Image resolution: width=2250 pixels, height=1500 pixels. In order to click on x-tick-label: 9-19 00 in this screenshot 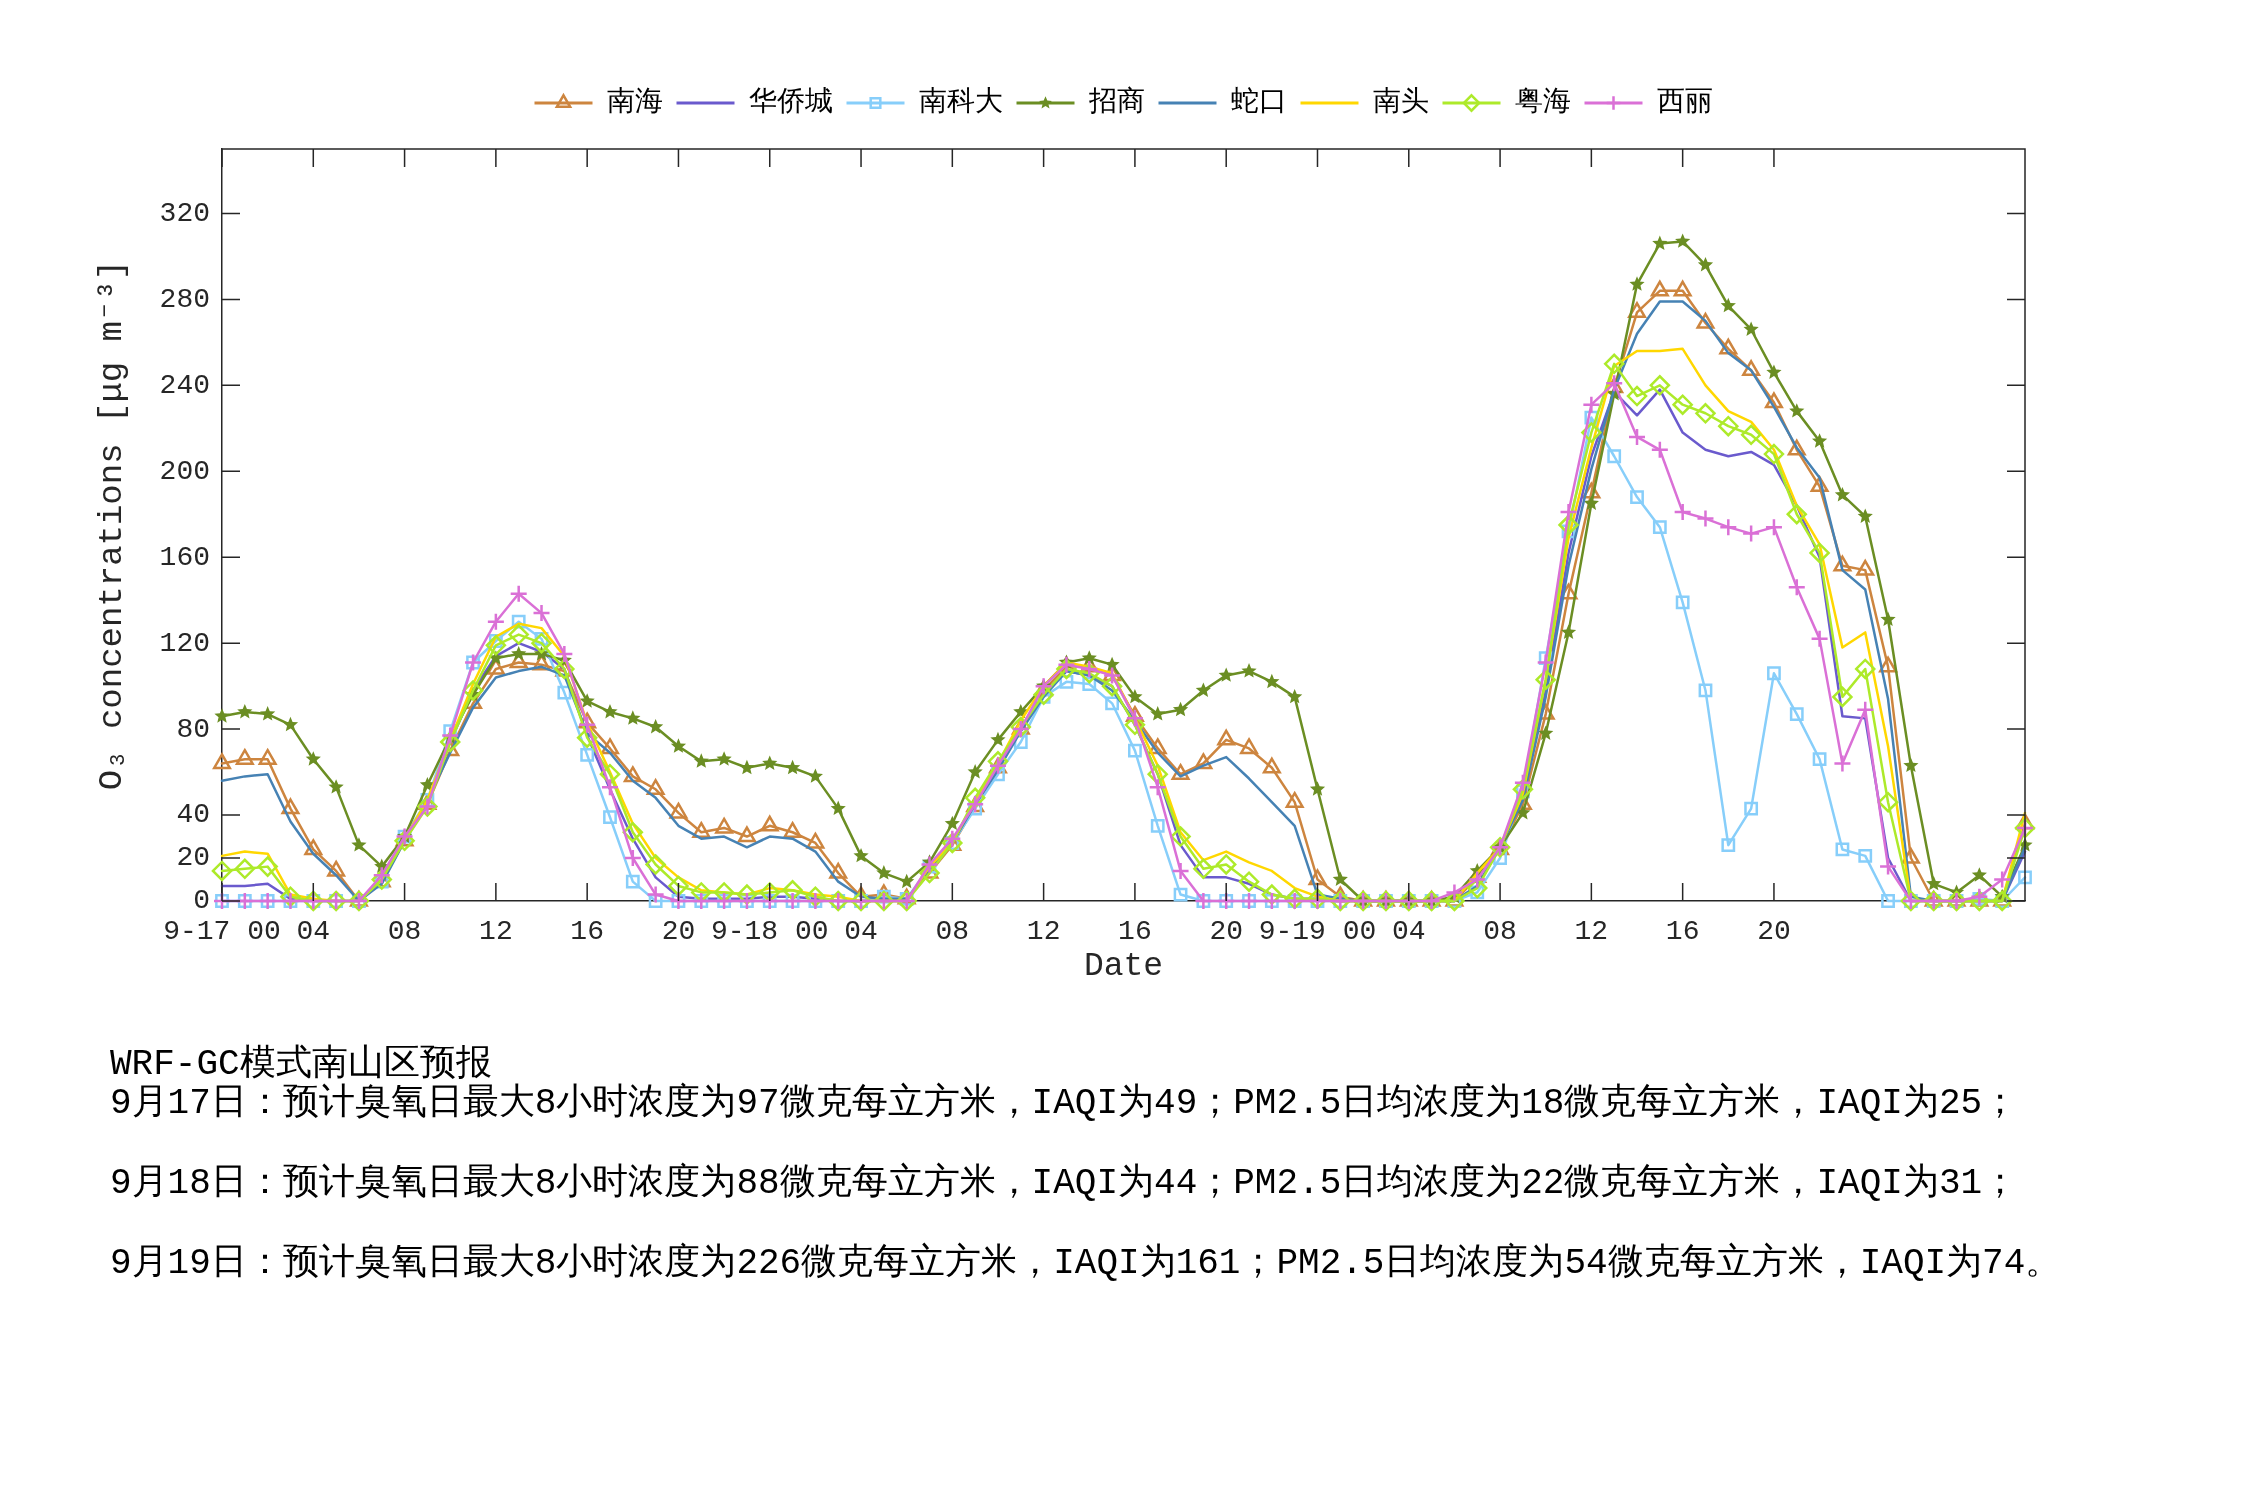, I will do `click(1317, 932)`.